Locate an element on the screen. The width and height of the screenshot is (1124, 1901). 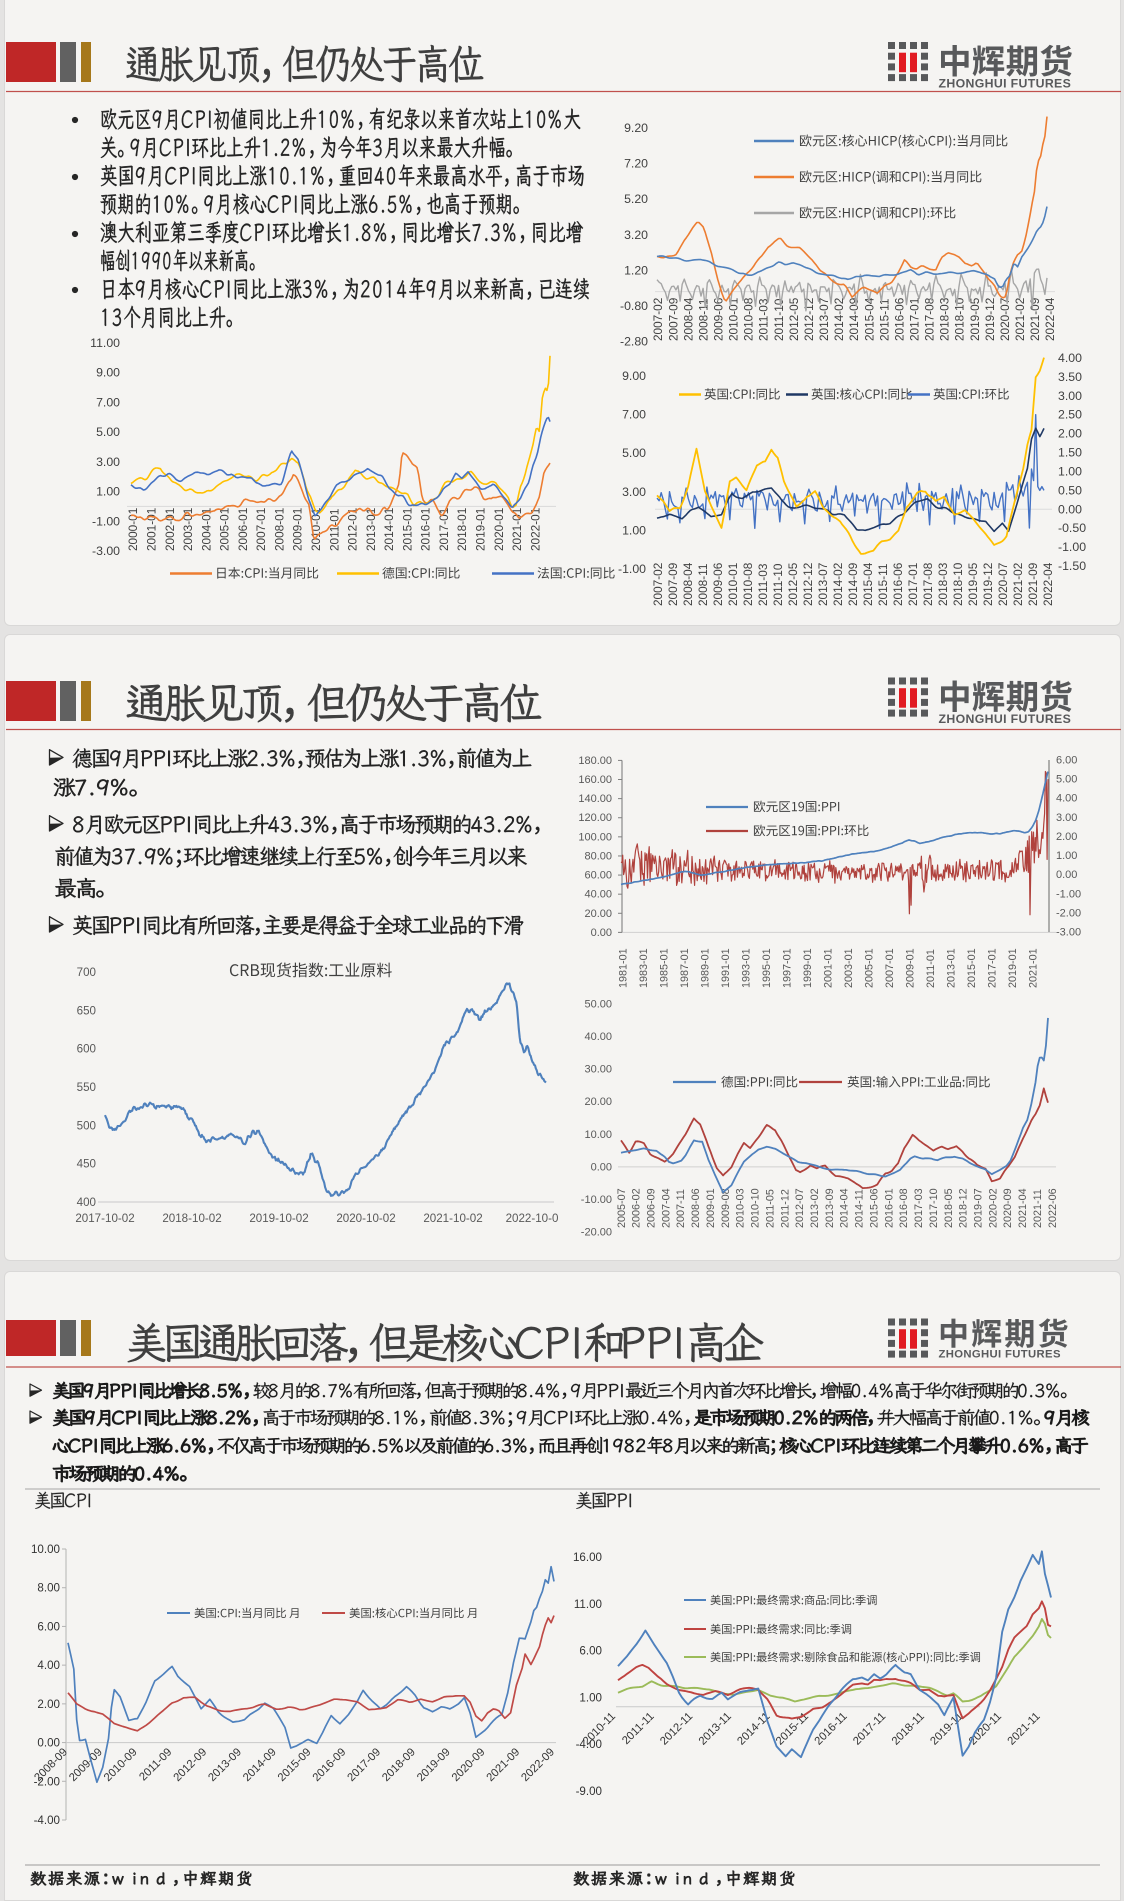
svg-text: 2012-12 is located at coordinates (809, 319).